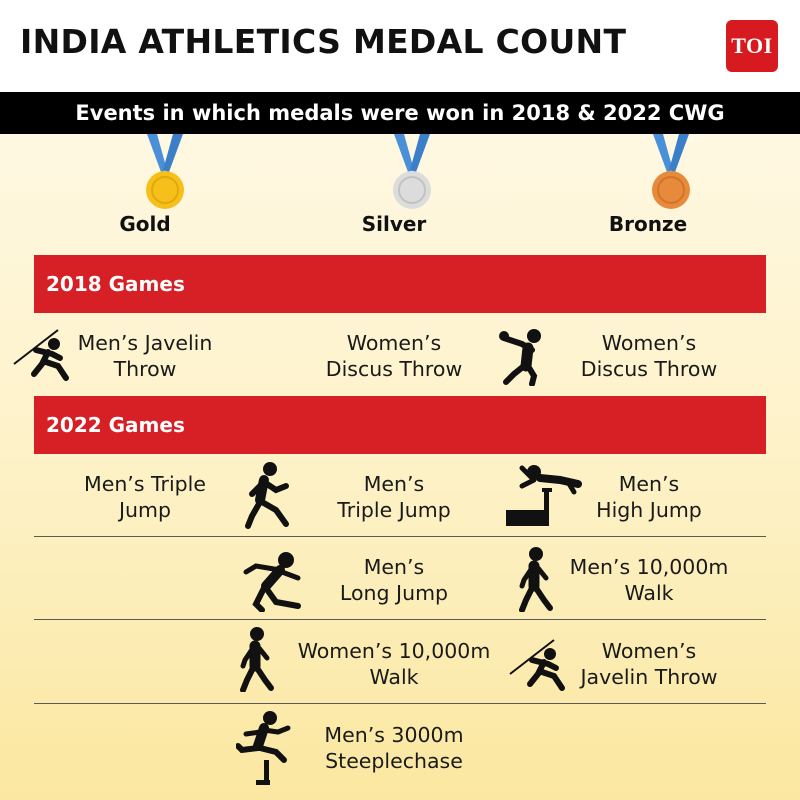 Image resolution: width=800 pixels, height=800 pixels. Describe the element at coordinates (394, 356) in the screenshot. I see `event-2018-silver: Women’s Discus Throw` at that location.